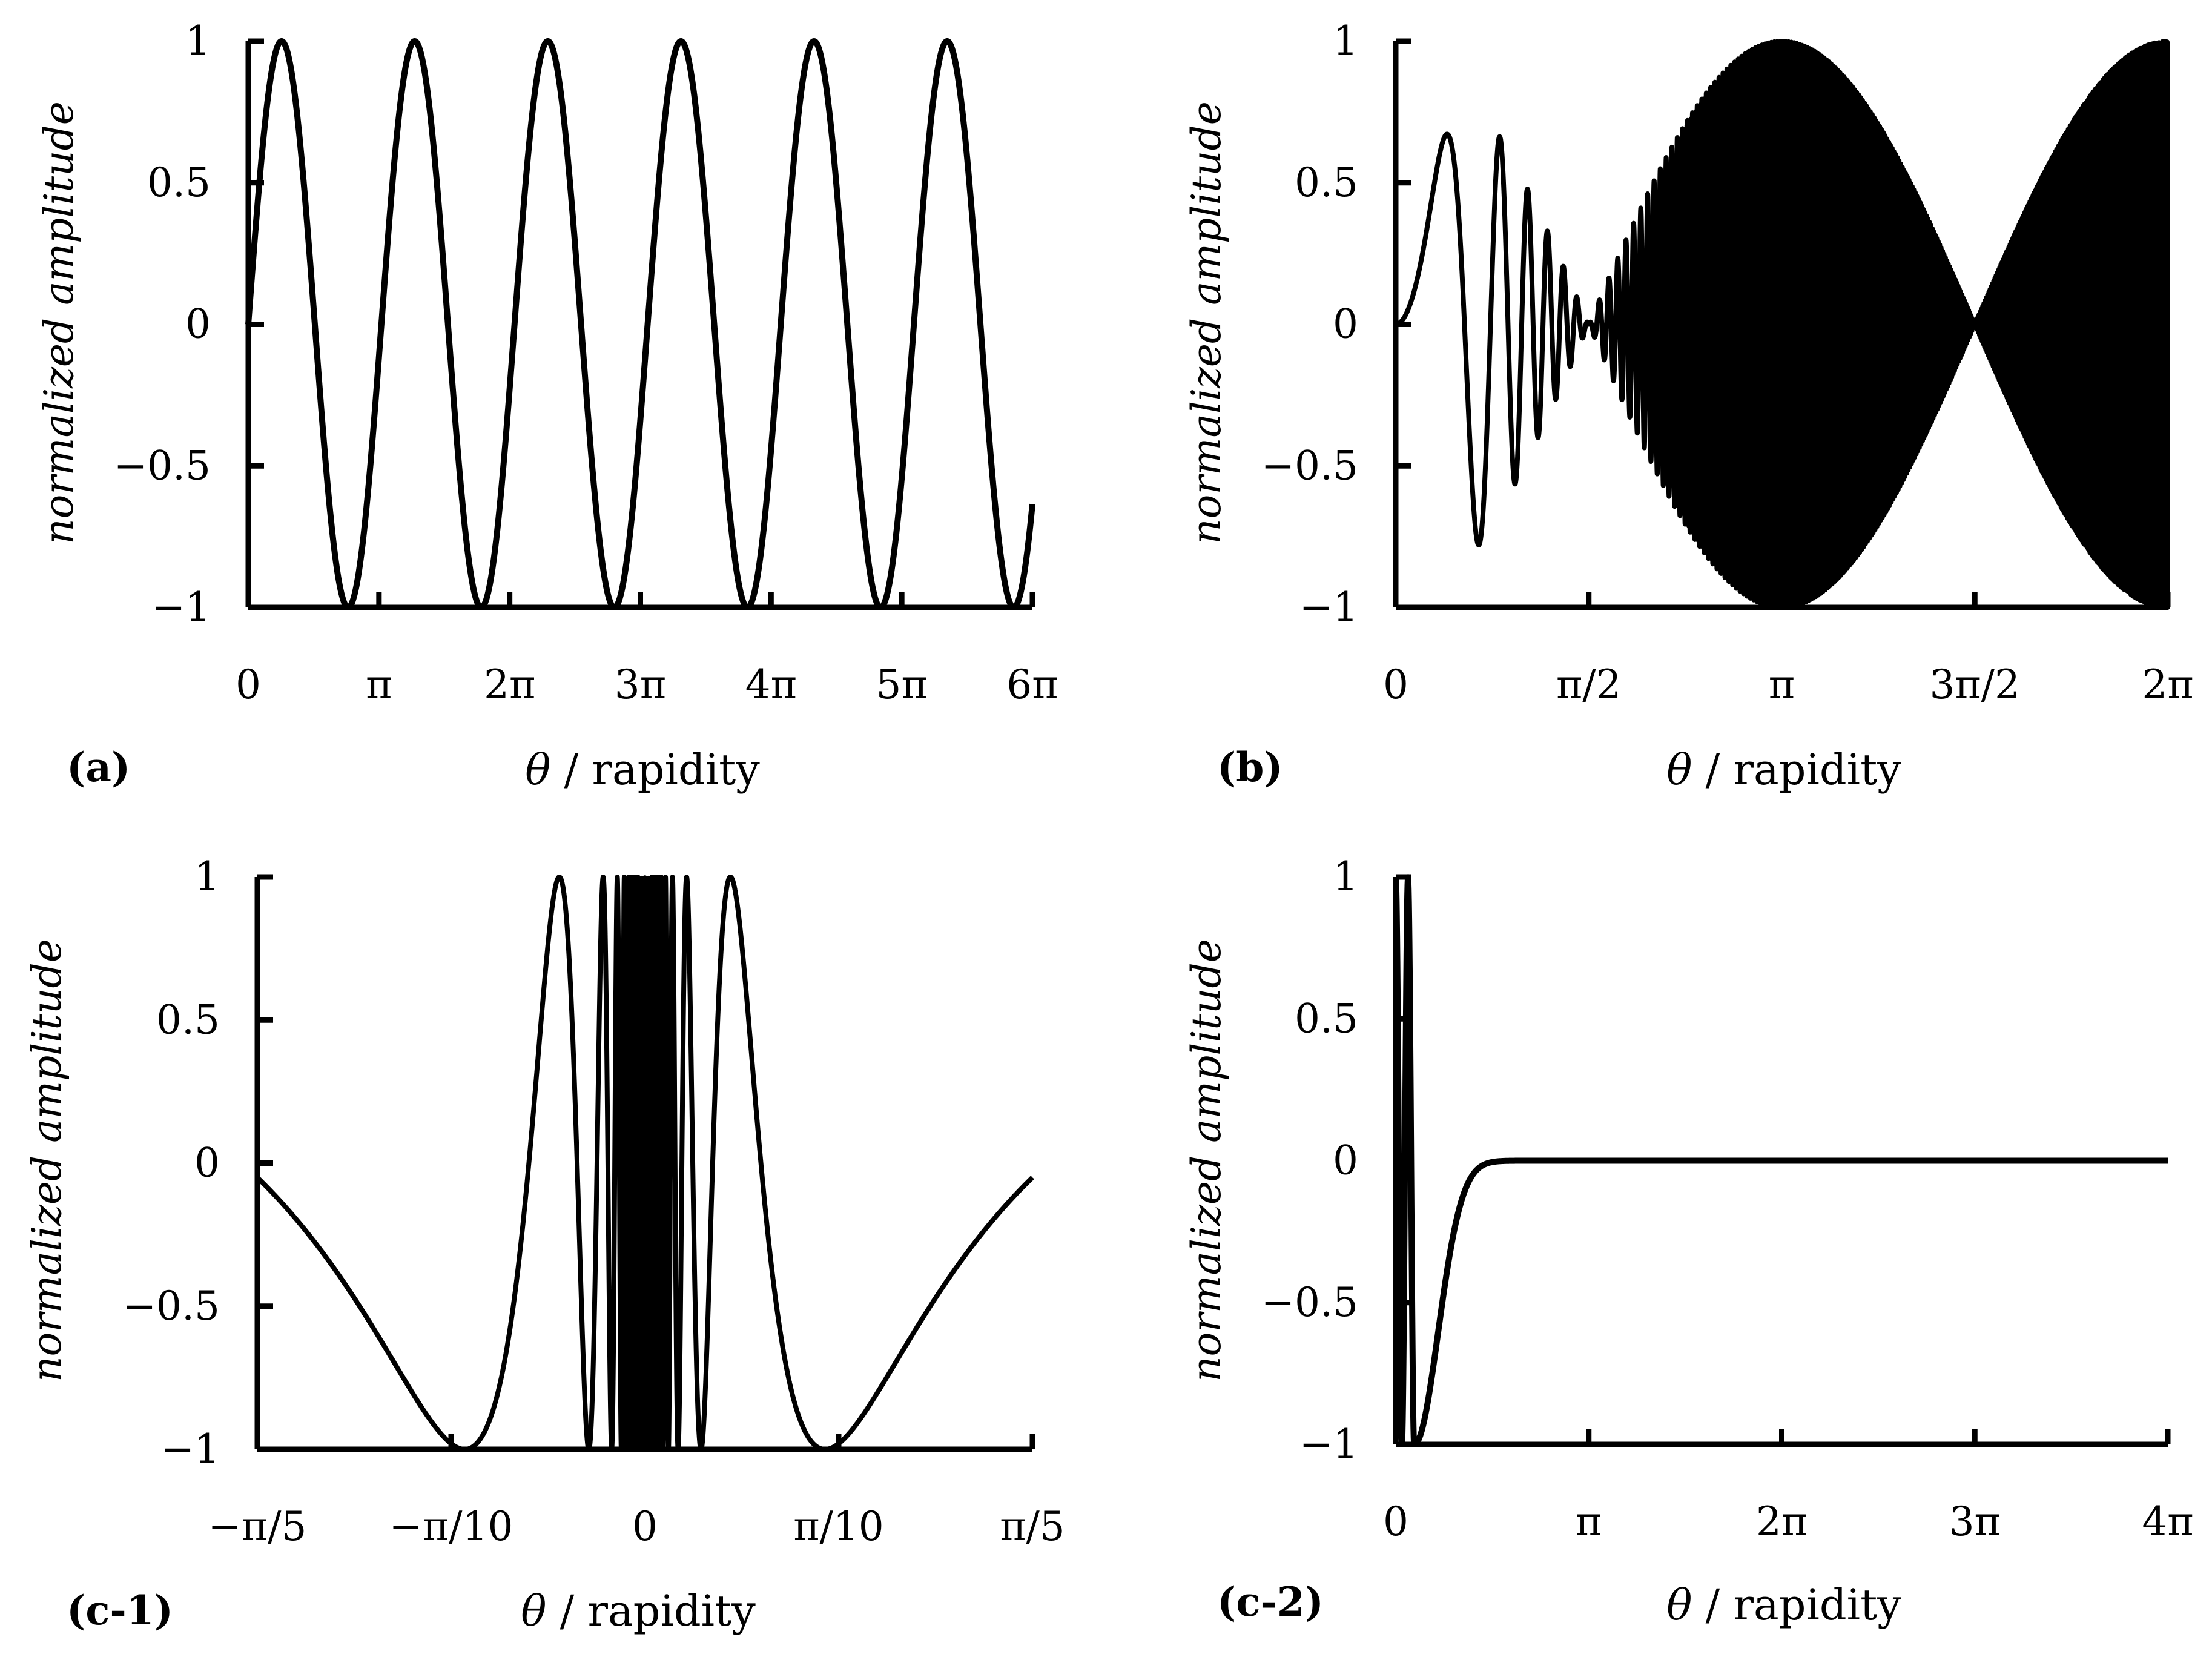 The height and width of the screenshot is (1654, 2212). I want to click on y-tick-label-b: −0.5, so click(1309, 465).